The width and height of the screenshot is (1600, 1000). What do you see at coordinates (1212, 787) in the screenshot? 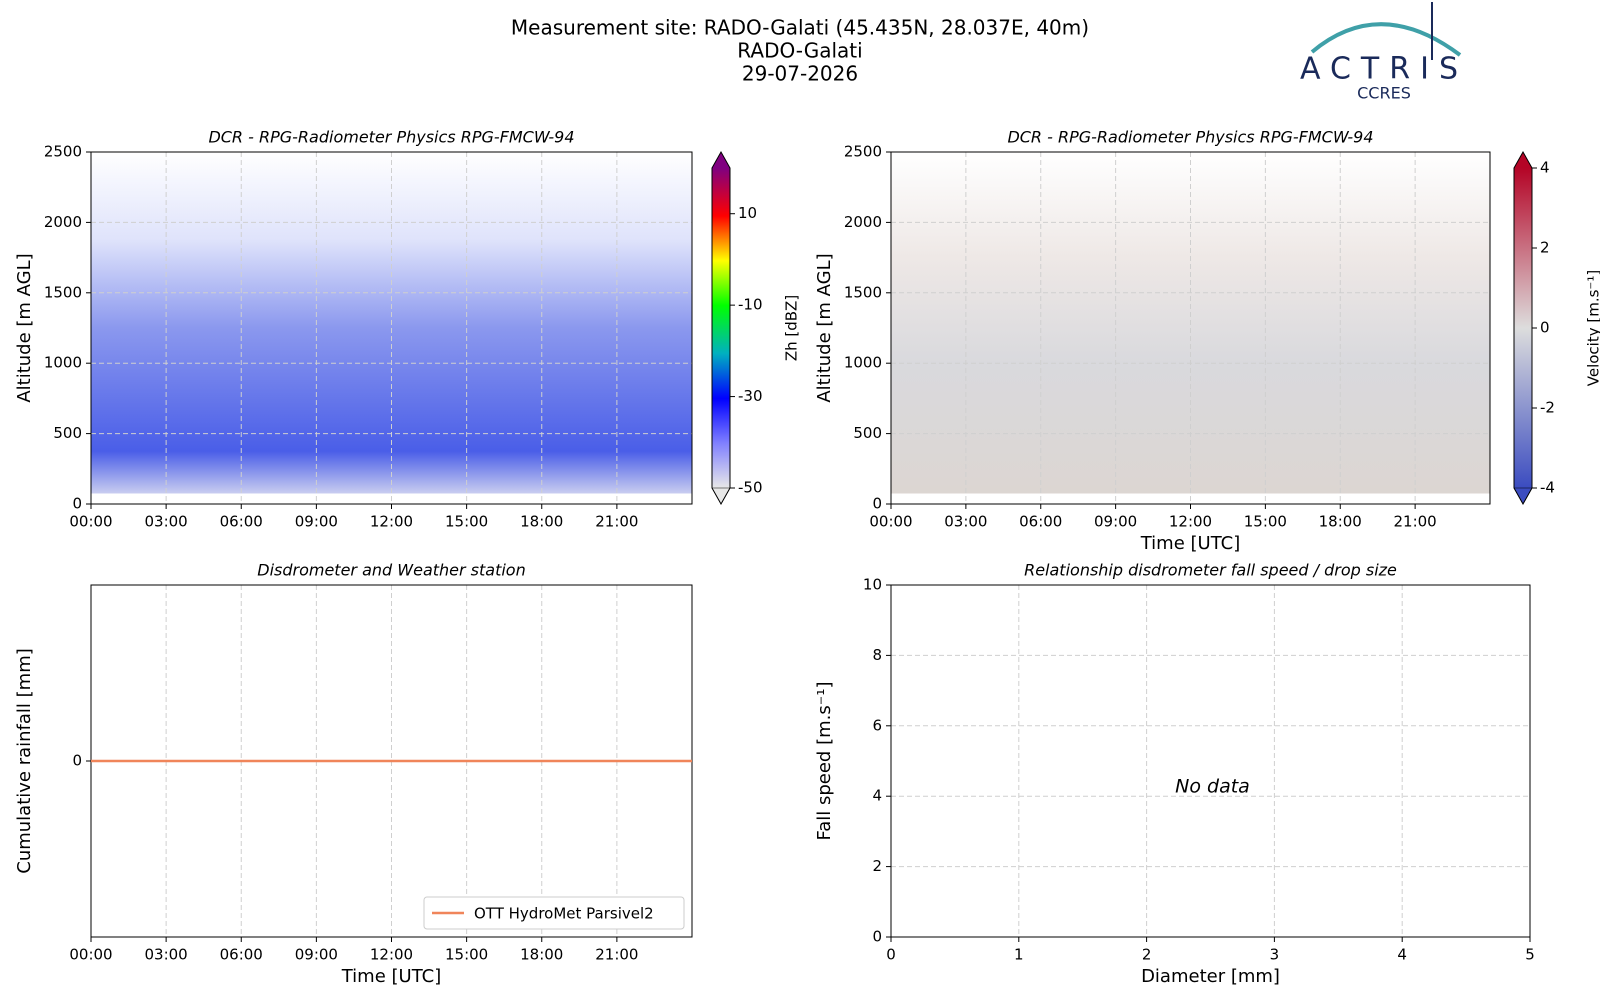
I see `annotation: No data` at bounding box center [1212, 787].